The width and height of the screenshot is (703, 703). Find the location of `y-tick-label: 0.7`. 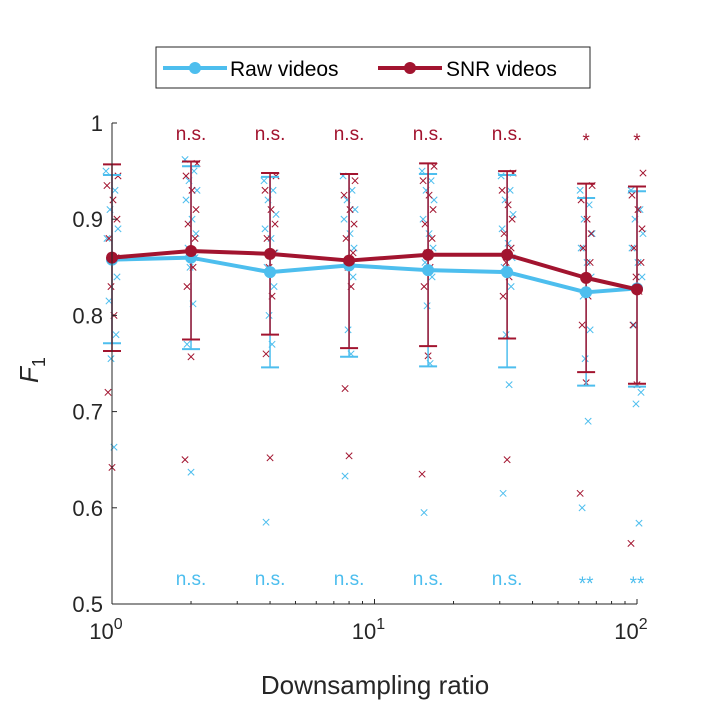

y-tick-label: 0.7 is located at coordinates (87, 412).